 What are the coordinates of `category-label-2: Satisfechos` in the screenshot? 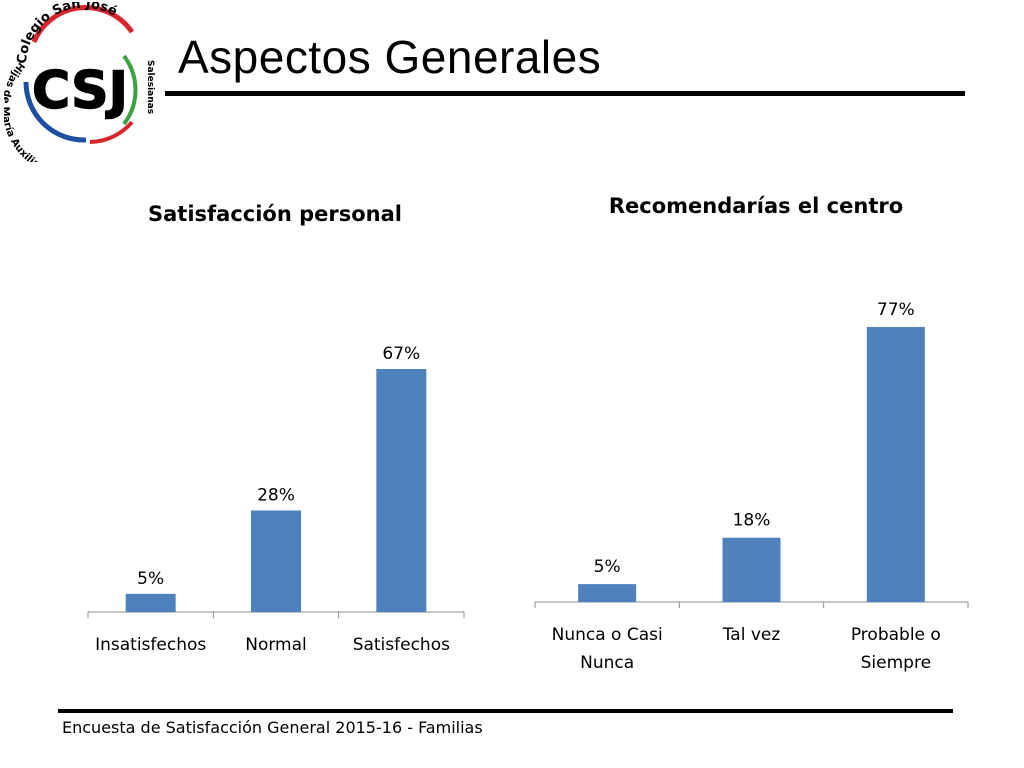 It's located at (401, 645).